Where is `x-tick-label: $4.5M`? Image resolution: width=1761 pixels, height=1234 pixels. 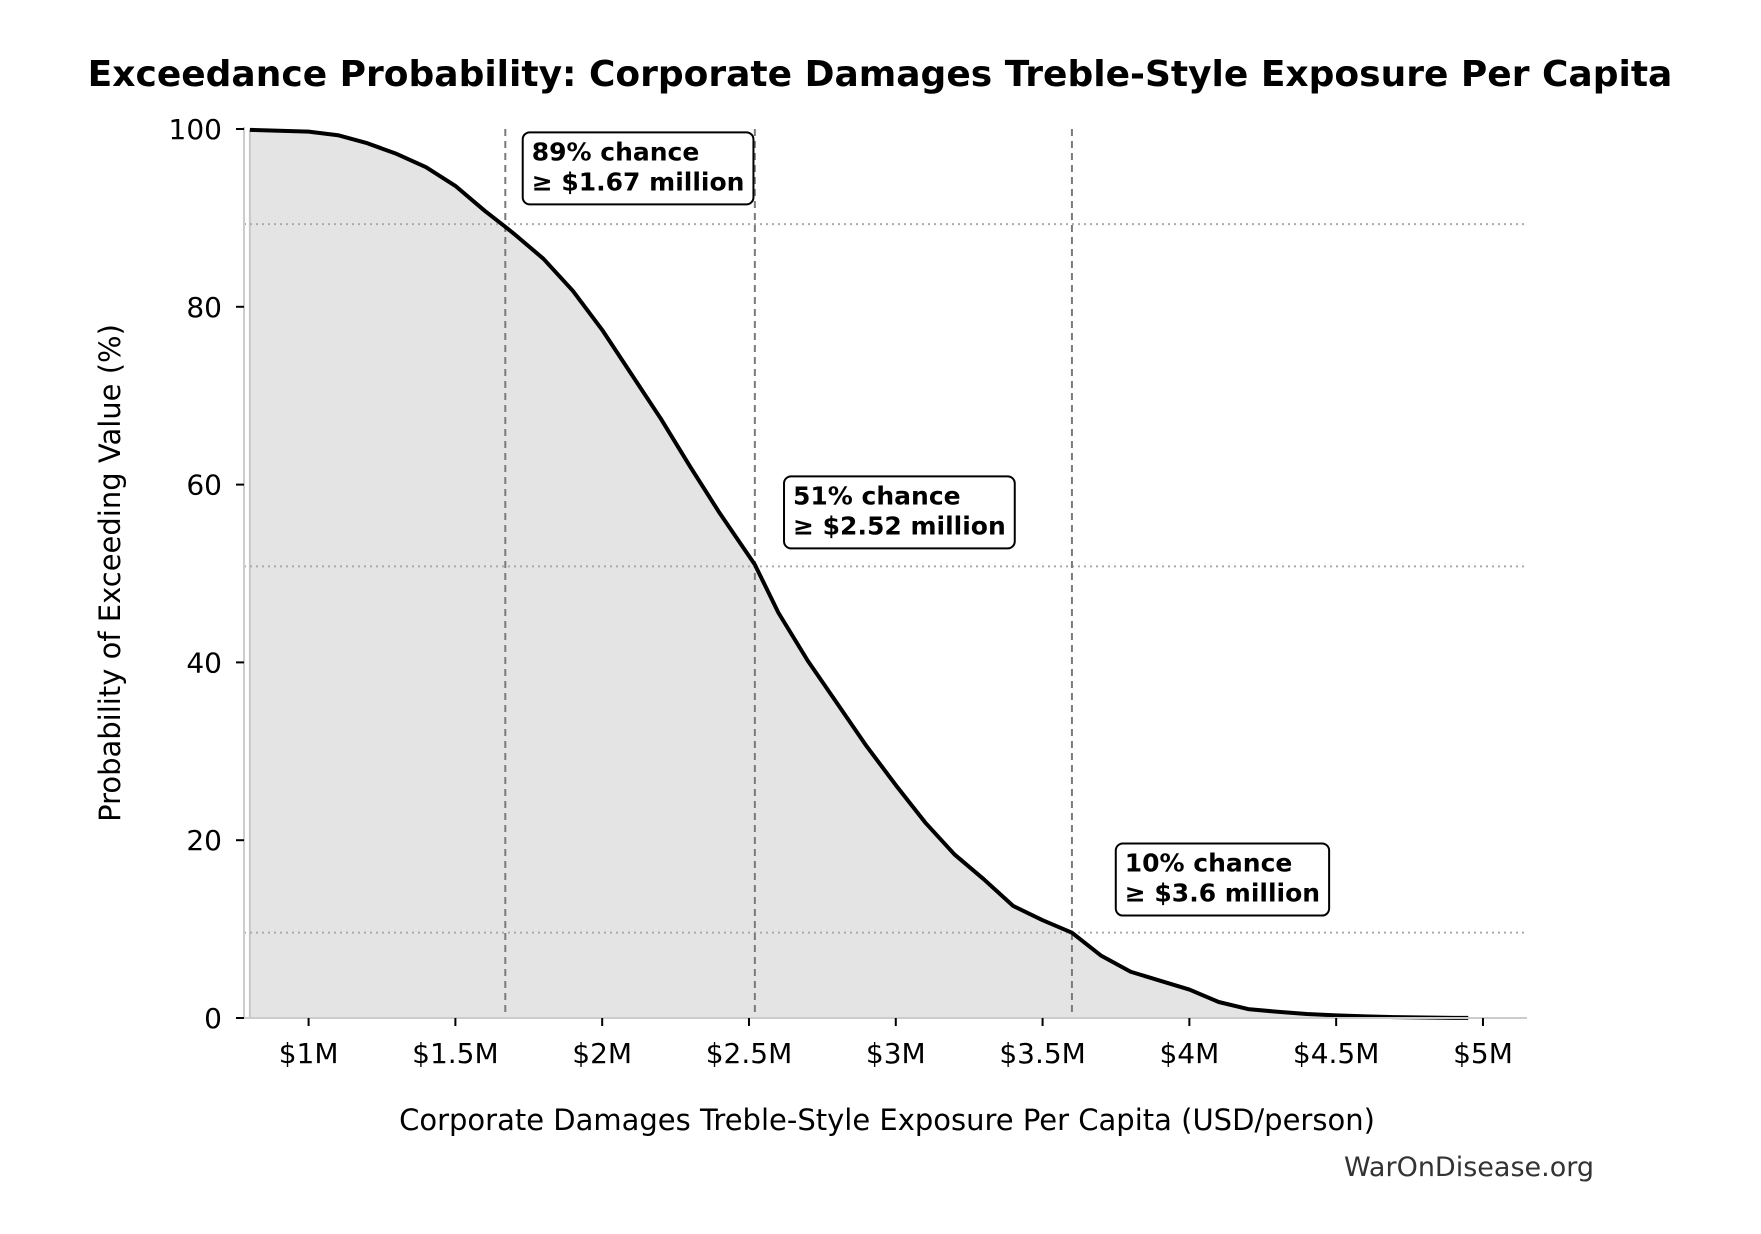 x-tick-label: $4.5M is located at coordinates (1336, 1053).